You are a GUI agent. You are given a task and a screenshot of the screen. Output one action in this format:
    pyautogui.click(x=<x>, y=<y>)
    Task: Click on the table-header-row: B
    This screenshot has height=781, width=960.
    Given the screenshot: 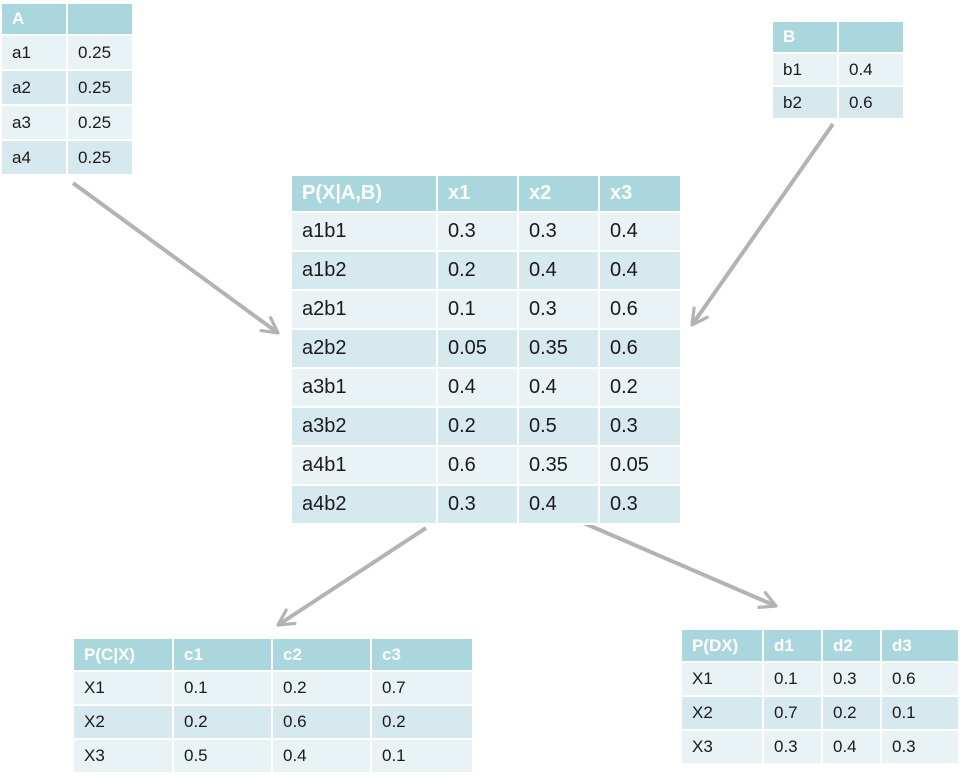 What is the action you would take?
    pyautogui.click(x=838, y=37)
    